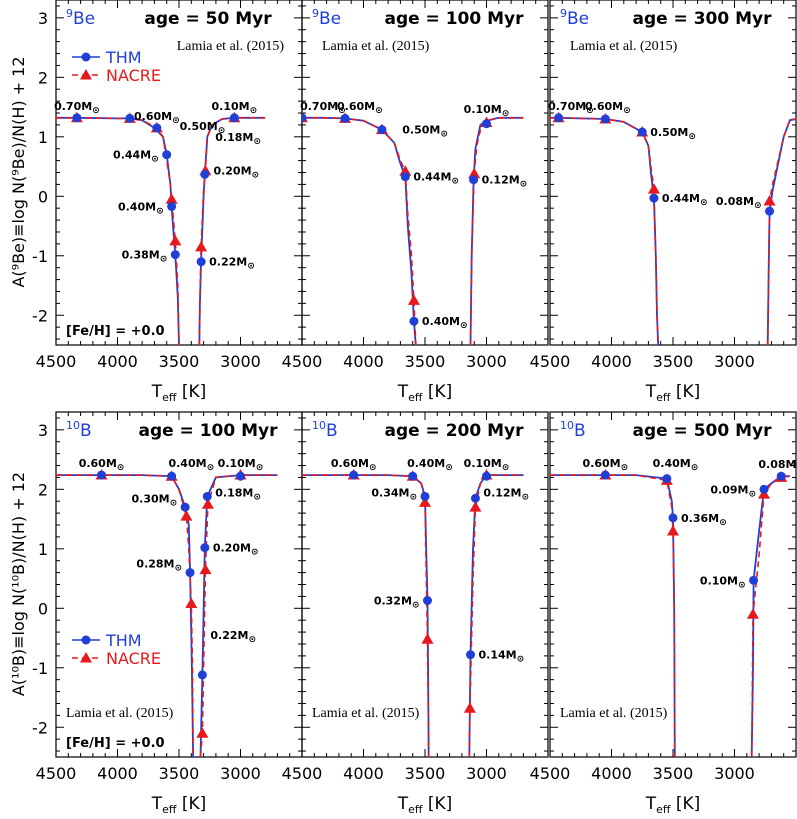  What do you see at coordinates (777, 466) in the screenshot?
I see `mass-annotation: 0.08M⊙` at bounding box center [777, 466].